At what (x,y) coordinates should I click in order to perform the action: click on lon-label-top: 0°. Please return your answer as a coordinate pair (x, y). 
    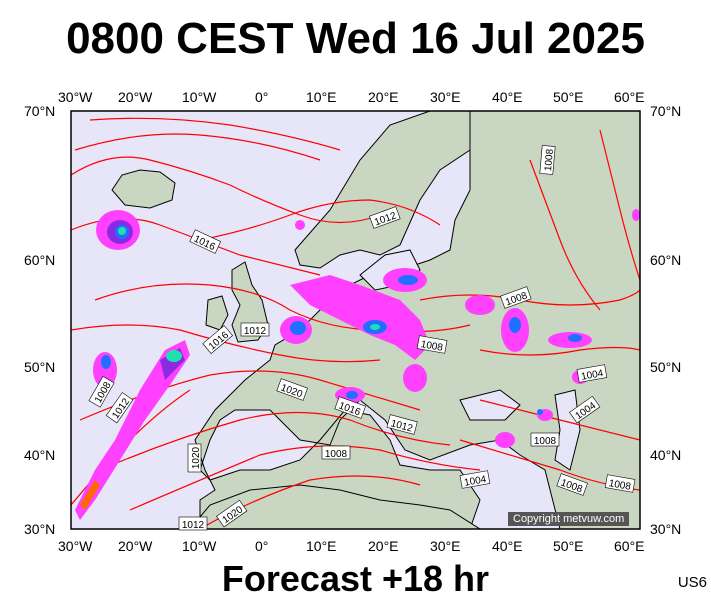
    Looking at the image, I should click on (262, 97).